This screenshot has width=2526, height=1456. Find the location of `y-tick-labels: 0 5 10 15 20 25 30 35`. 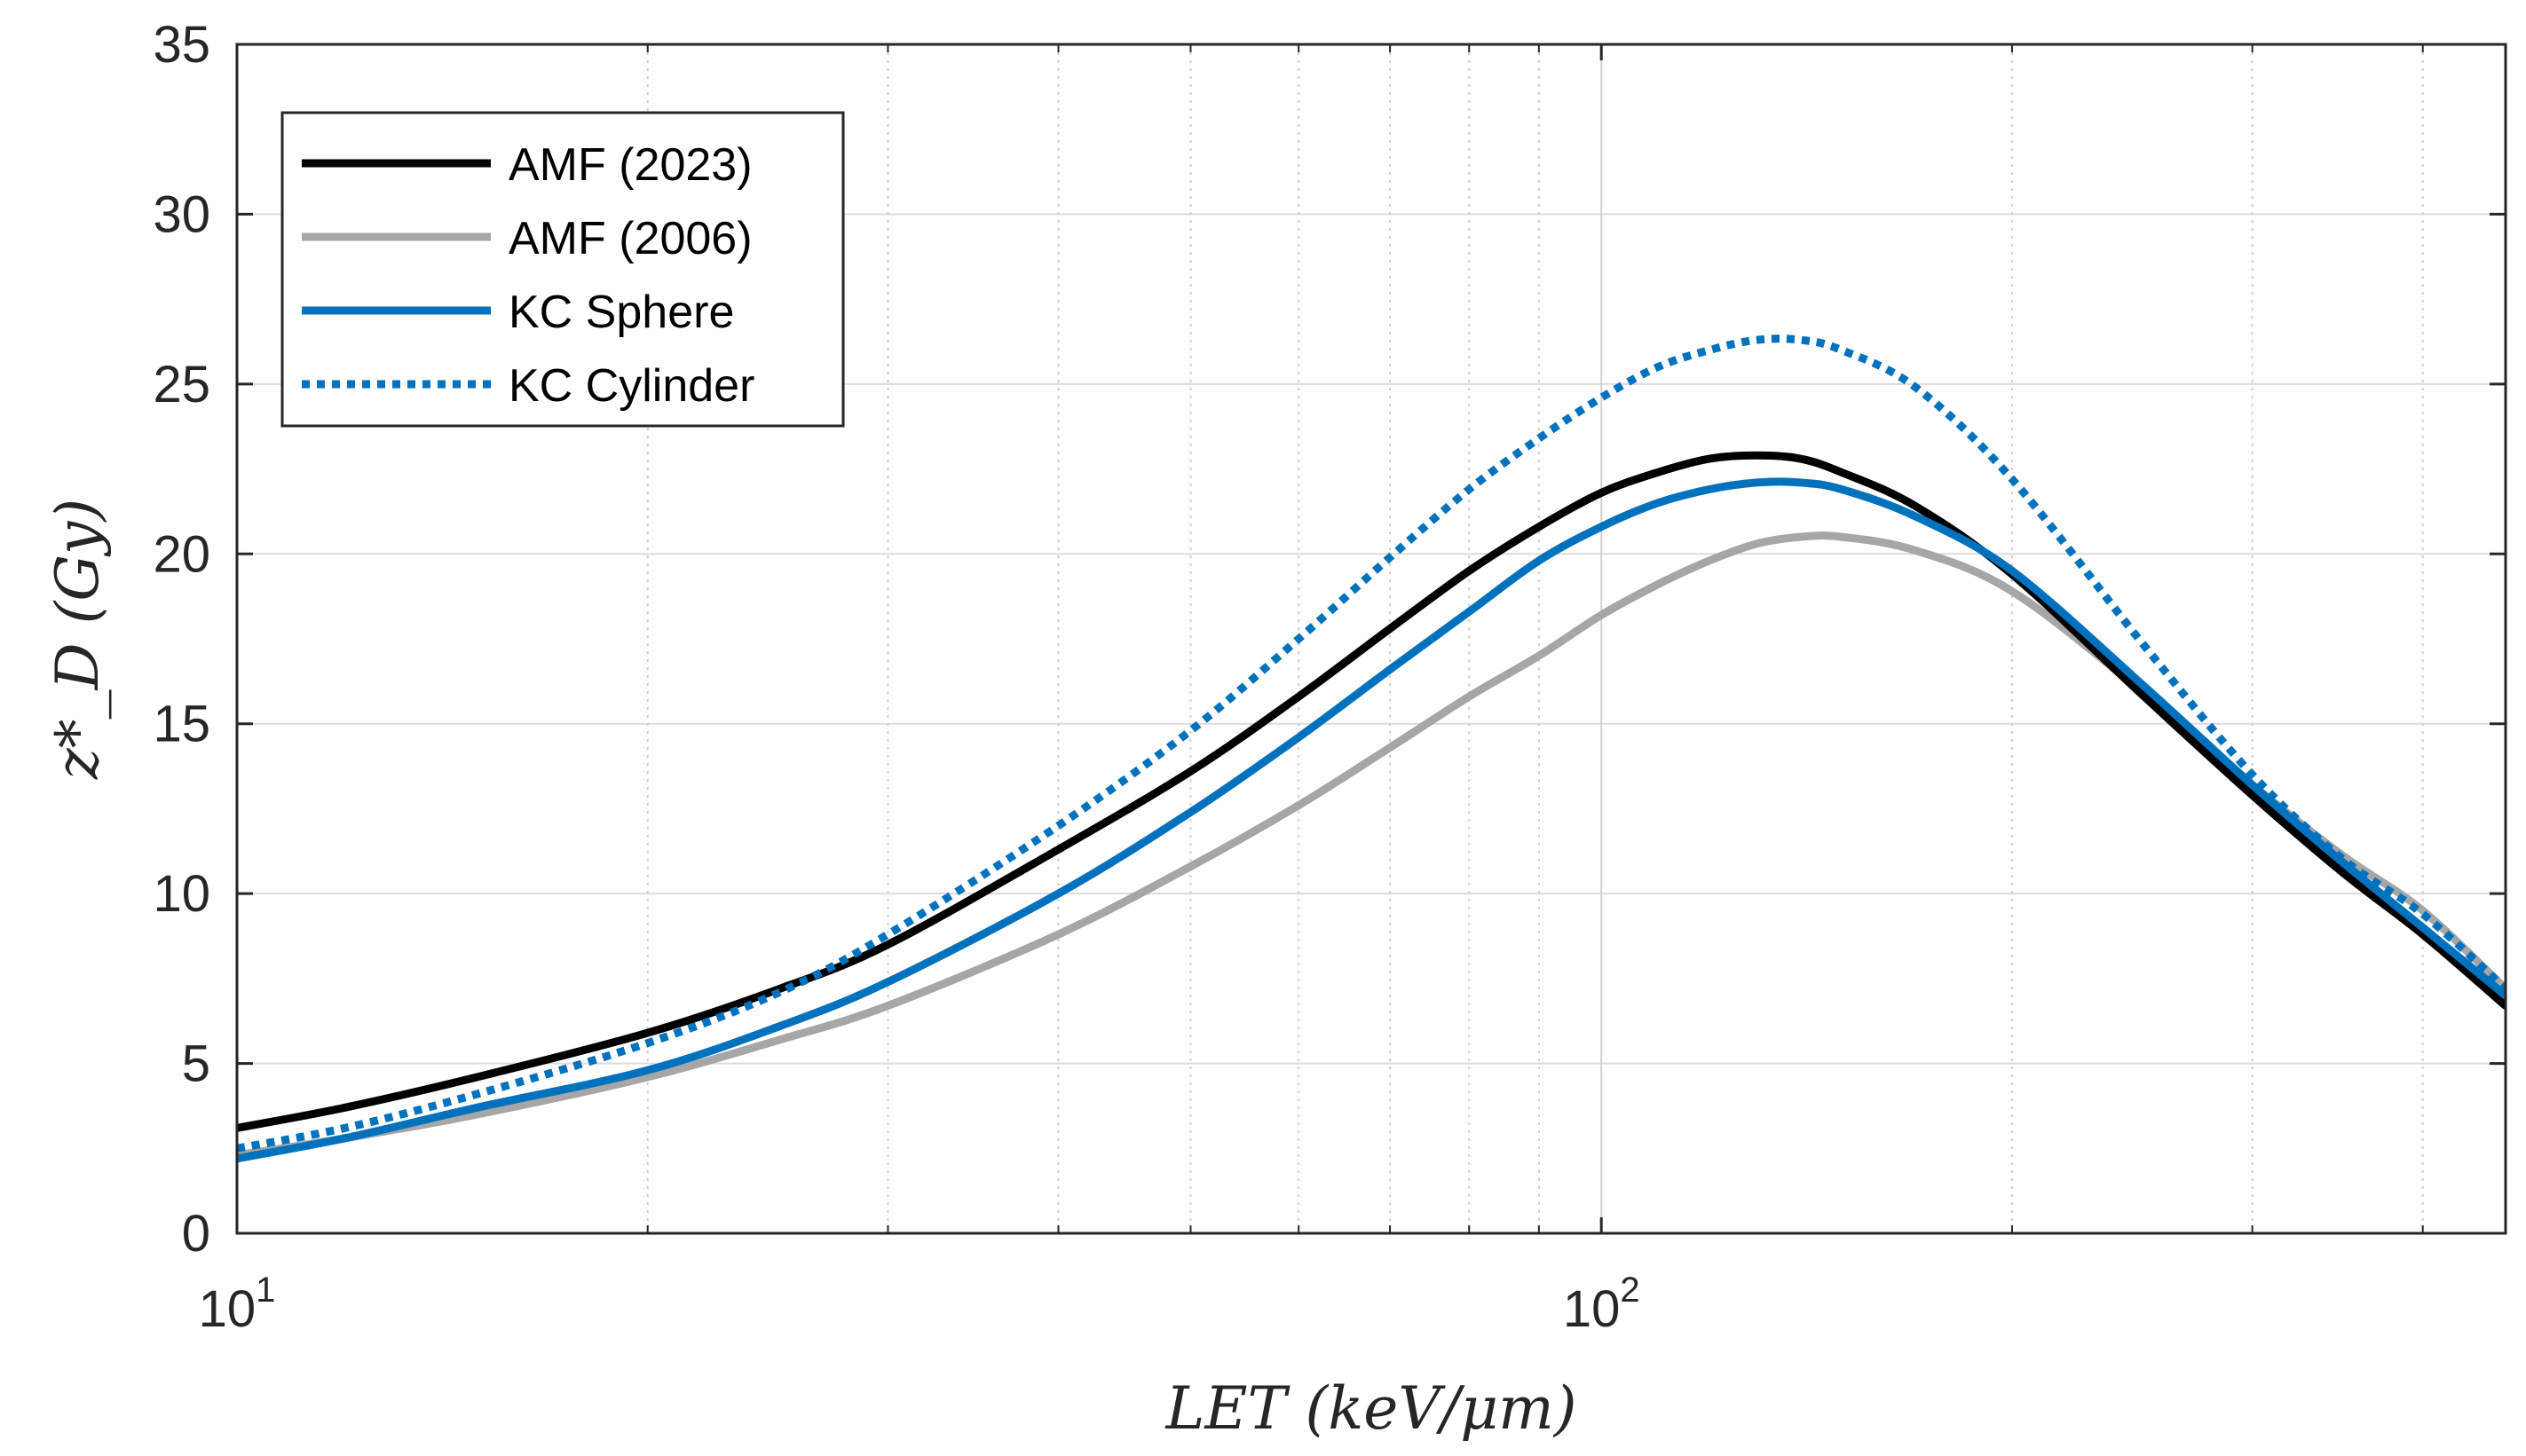

y-tick-labels: 0 5 10 15 20 25 30 35 is located at coordinates (181, 639).